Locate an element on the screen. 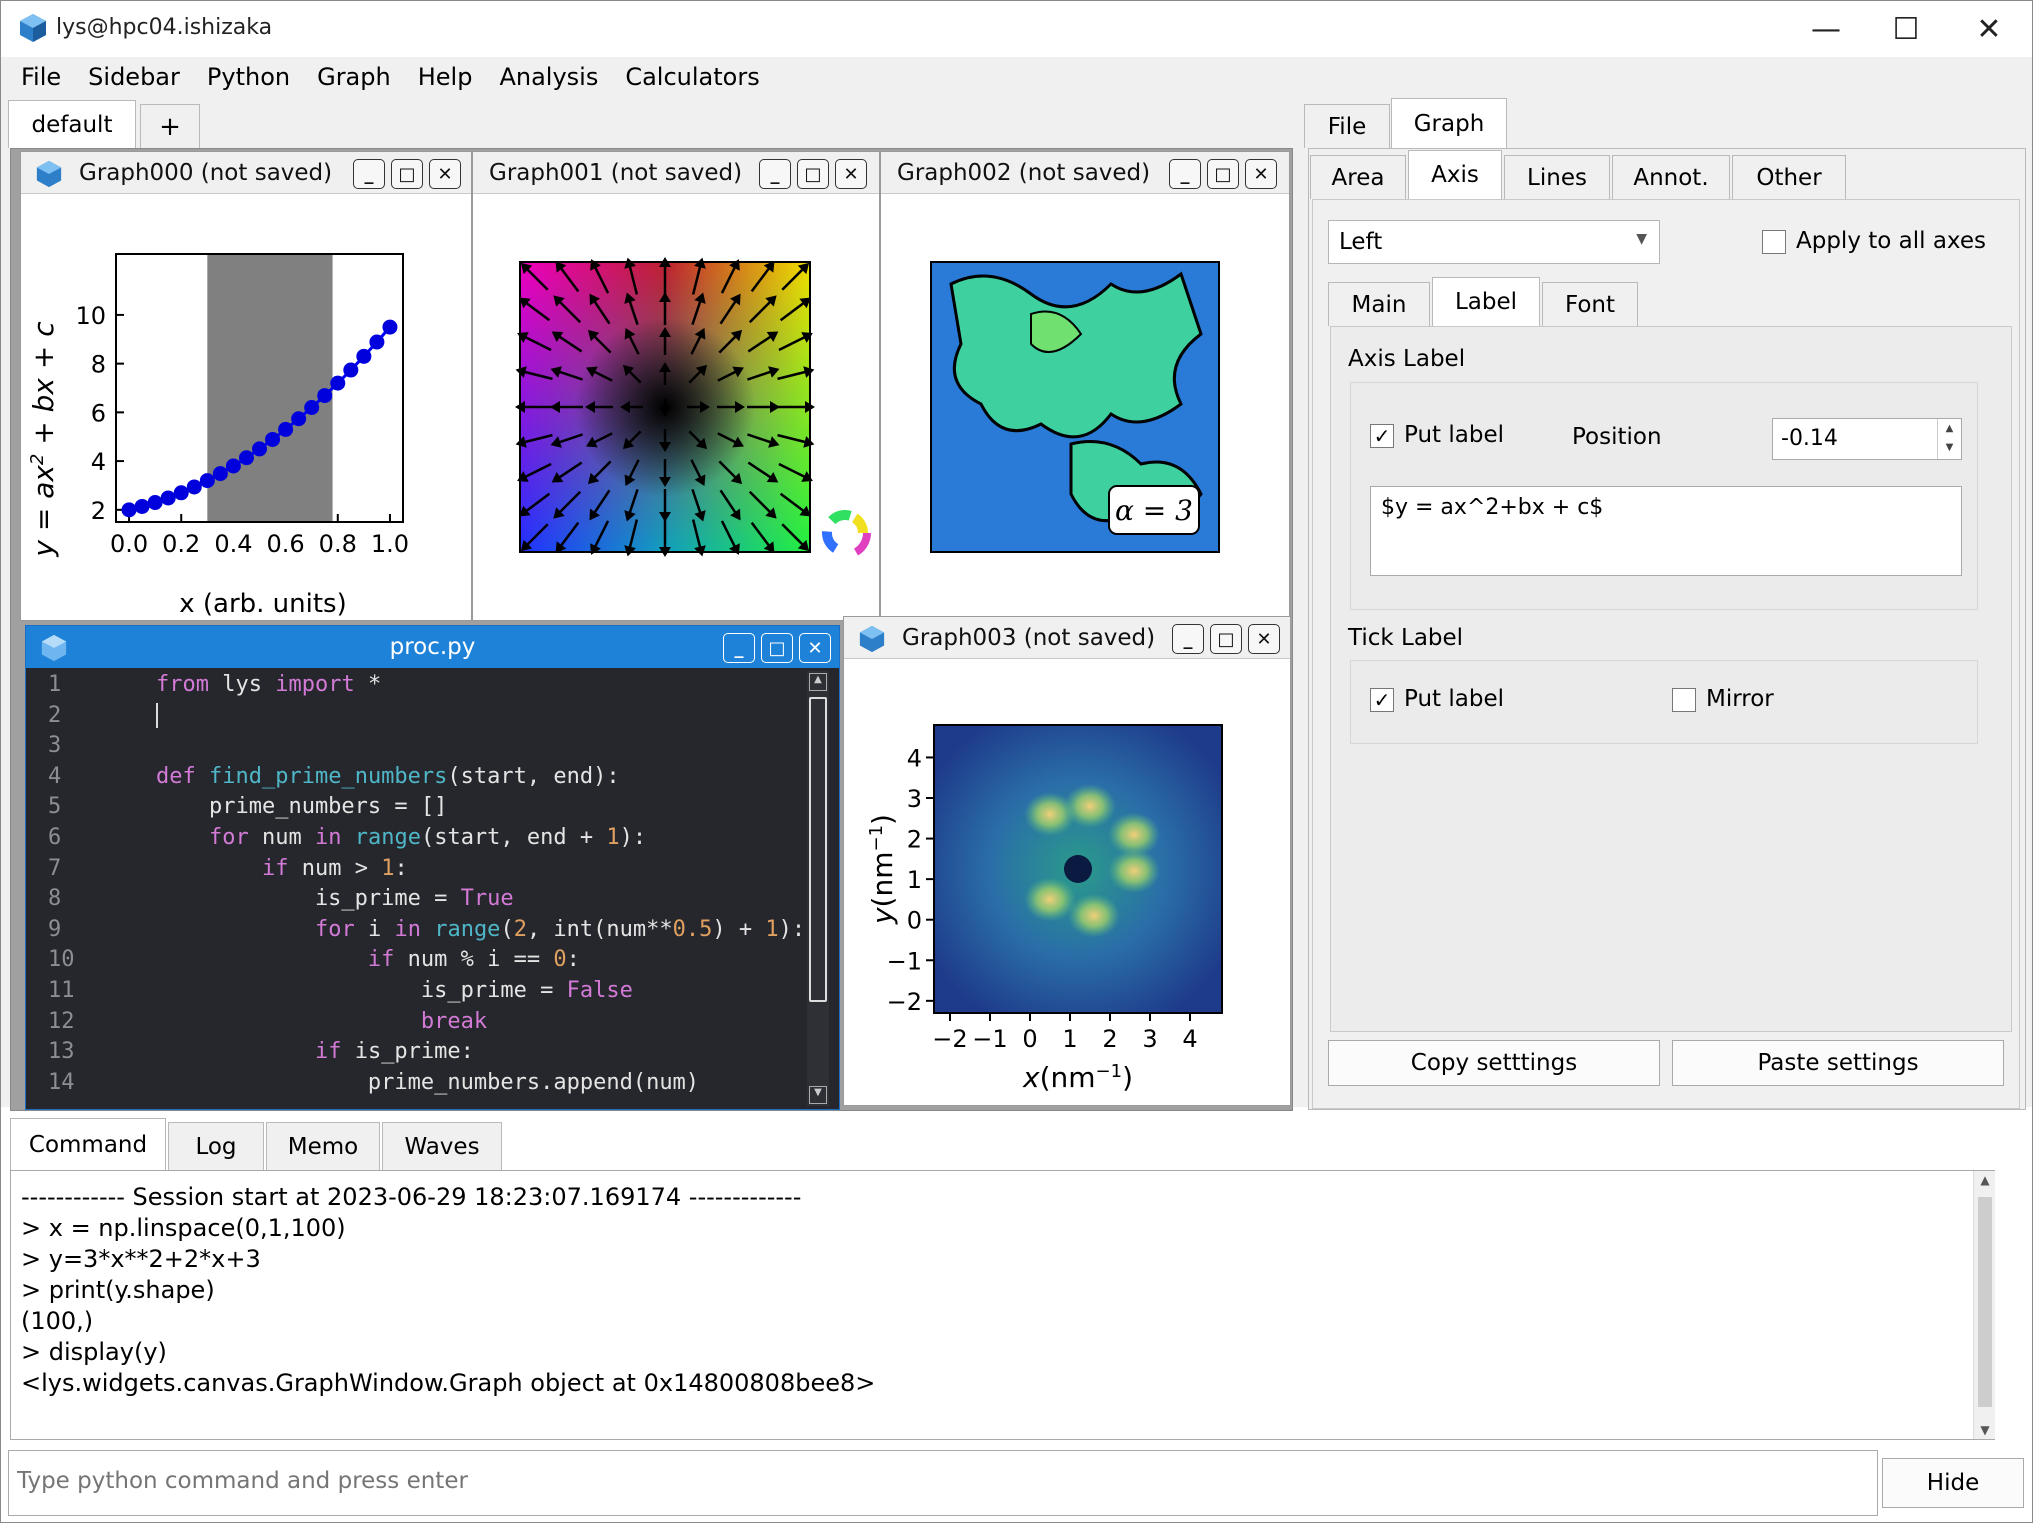  tab-graph: Graph is located at coordinates (1449, 123).